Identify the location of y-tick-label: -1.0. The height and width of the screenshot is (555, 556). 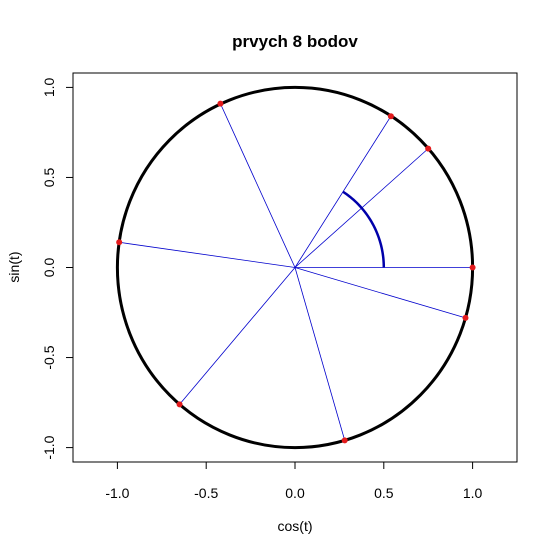
(49, 447).